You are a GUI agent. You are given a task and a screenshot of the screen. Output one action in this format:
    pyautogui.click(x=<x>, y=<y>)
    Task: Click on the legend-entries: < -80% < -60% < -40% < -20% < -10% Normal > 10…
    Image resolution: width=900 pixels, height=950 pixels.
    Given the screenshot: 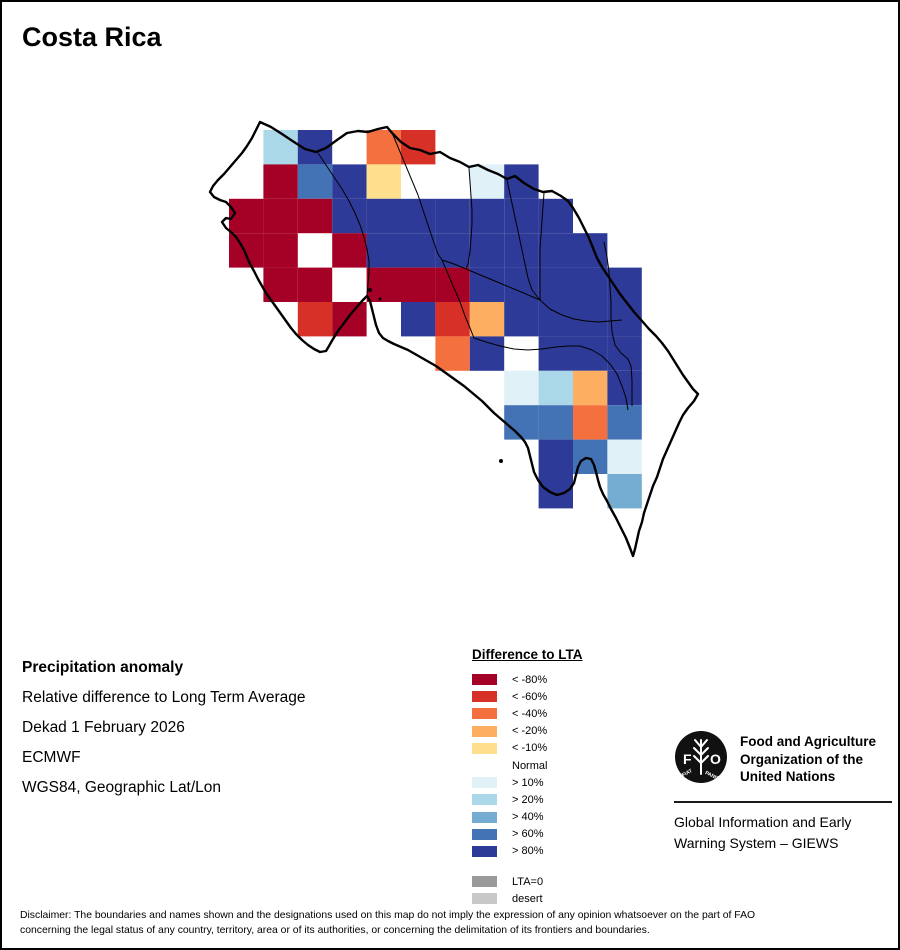 What is the action you would take?
    pyautogui.click(x=527, y=765)
    